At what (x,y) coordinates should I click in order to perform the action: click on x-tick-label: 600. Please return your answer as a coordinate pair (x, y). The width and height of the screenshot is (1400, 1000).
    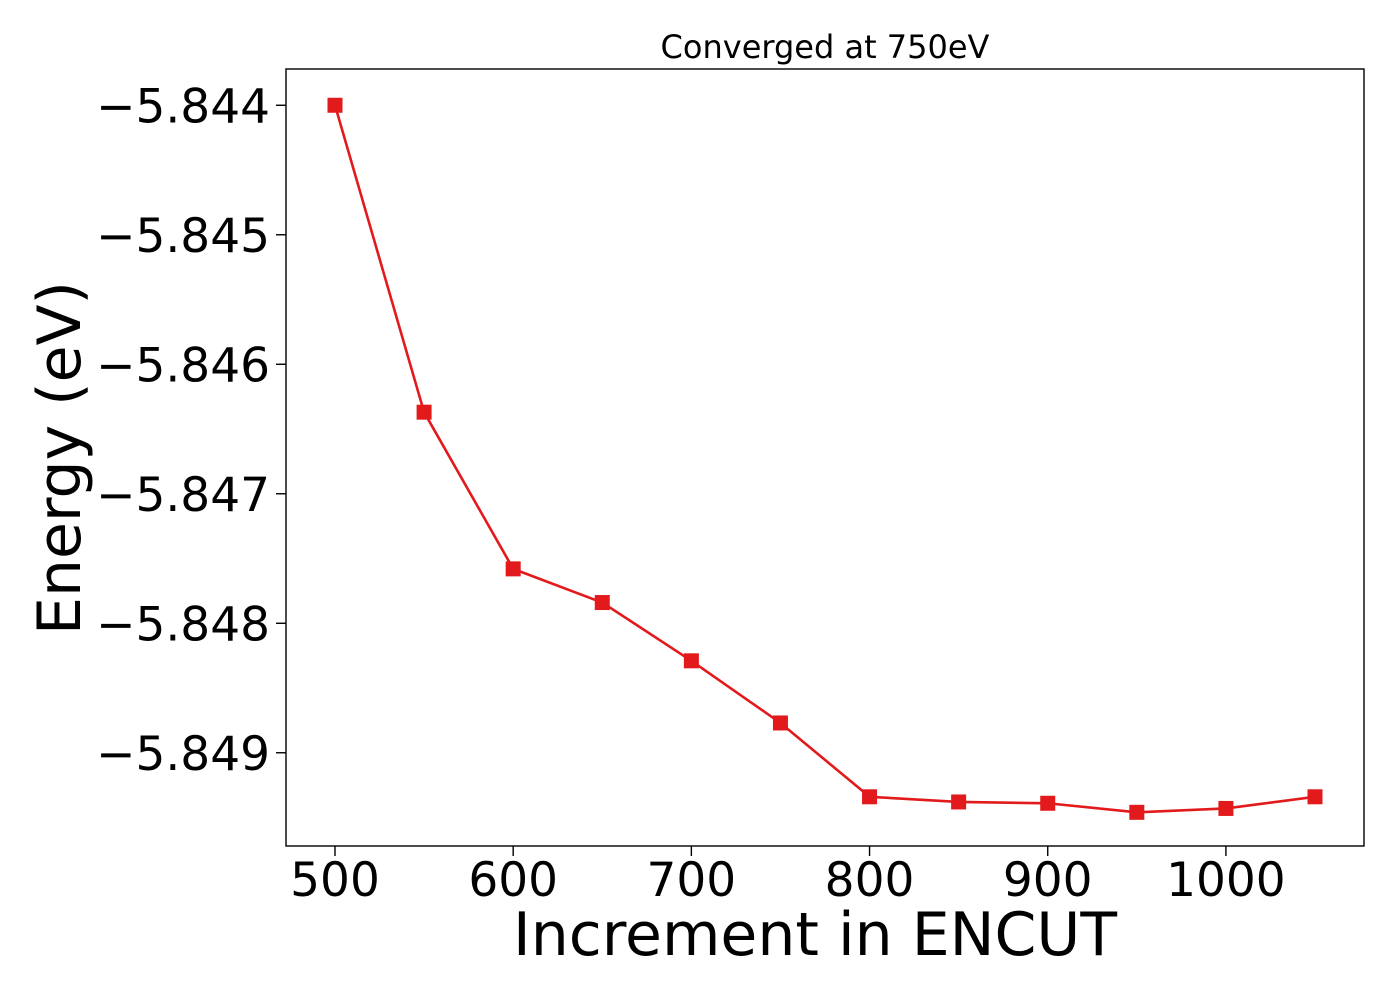
    Looking at the image, I should click on (513, 880).